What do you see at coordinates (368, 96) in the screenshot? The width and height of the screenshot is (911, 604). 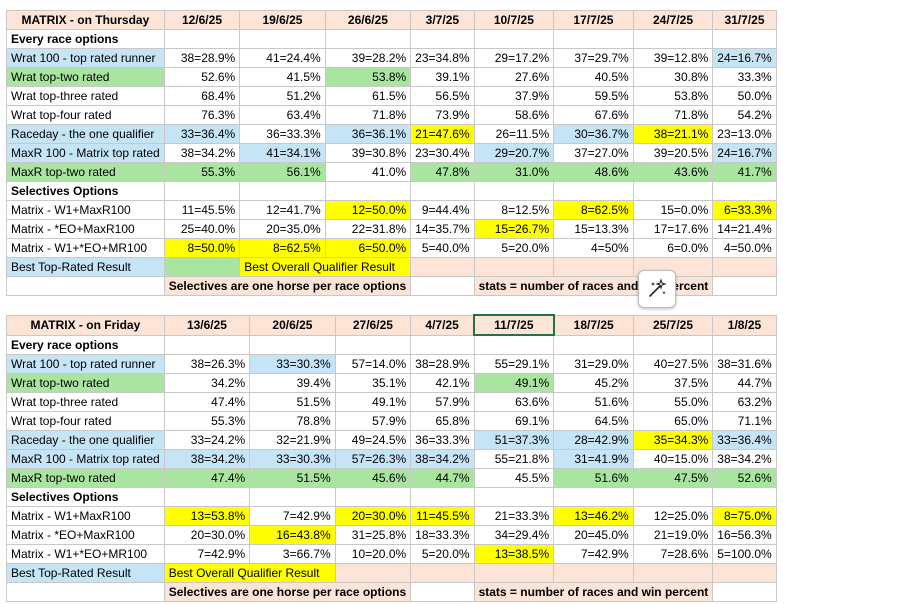 I see `stat-cell: 61.5%` at bounding box center [368, 96].